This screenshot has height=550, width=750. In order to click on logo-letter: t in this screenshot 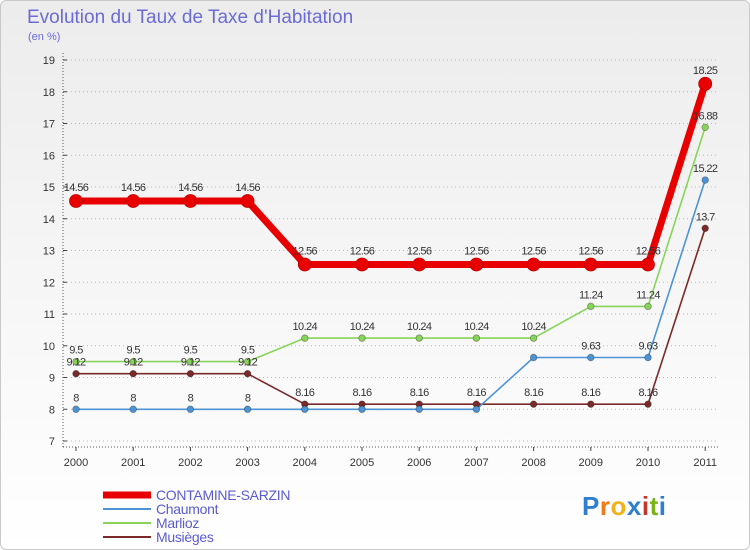, I will do `click(654, 506)`.